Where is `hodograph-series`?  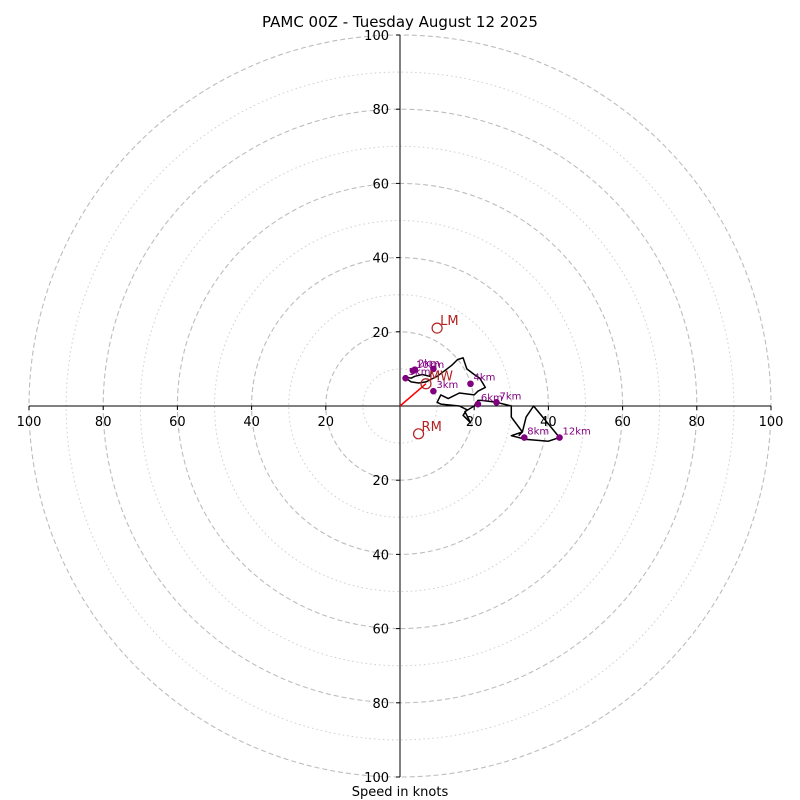
hodograph-series is located at coordinates (480, 399).